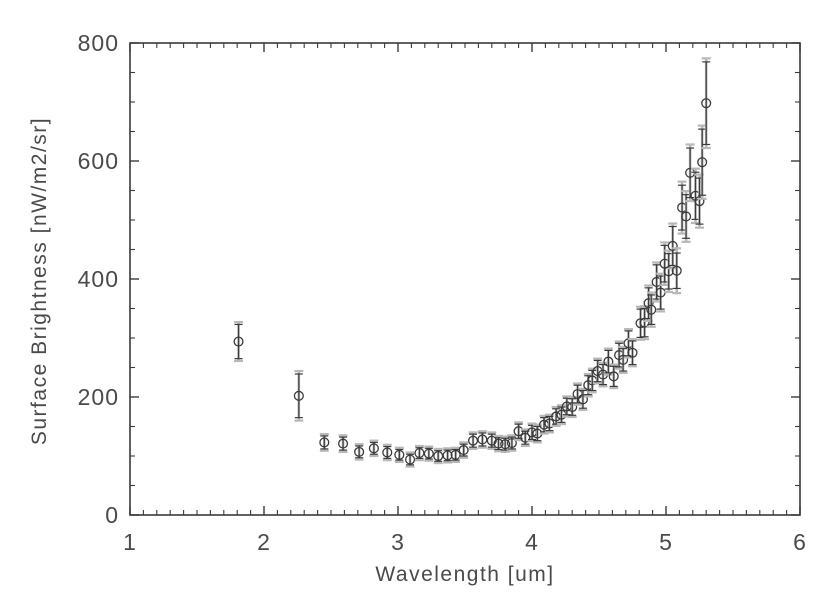 Image resolution: width=840 pixels, height=600 pixels. I want to click on x-tick-label: 4, so click(532, 542).